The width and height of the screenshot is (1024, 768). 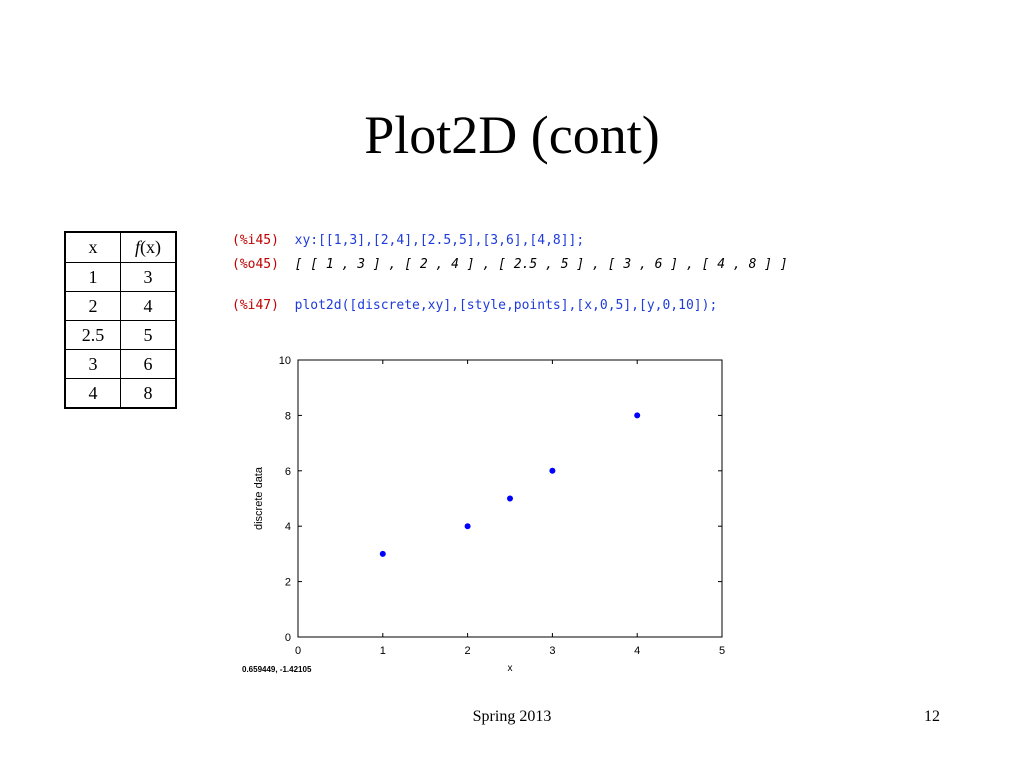 I want to click on x-tick-label: 5, so click(x=722, y=651).